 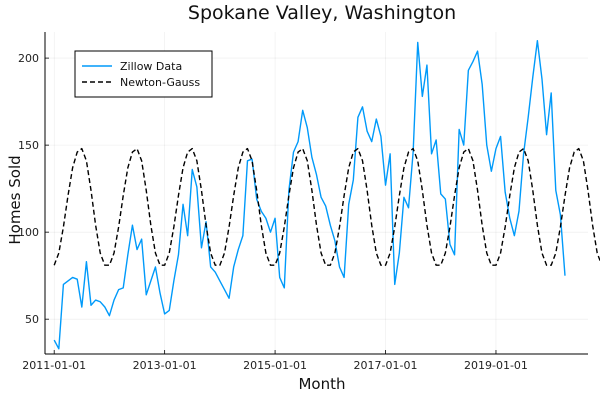 I want to click on y-ticks: 50 100 150 200, so click(x=33, y=189).